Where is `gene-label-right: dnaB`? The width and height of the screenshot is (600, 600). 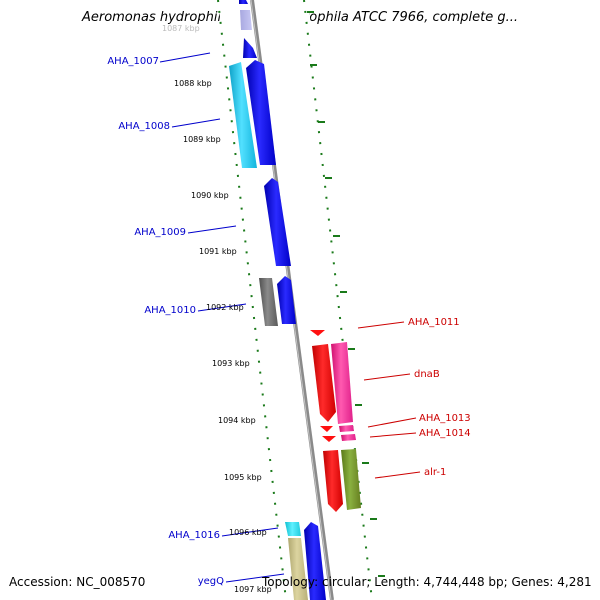 gene-label-right: dnaB is located at coordinates (427, 374).